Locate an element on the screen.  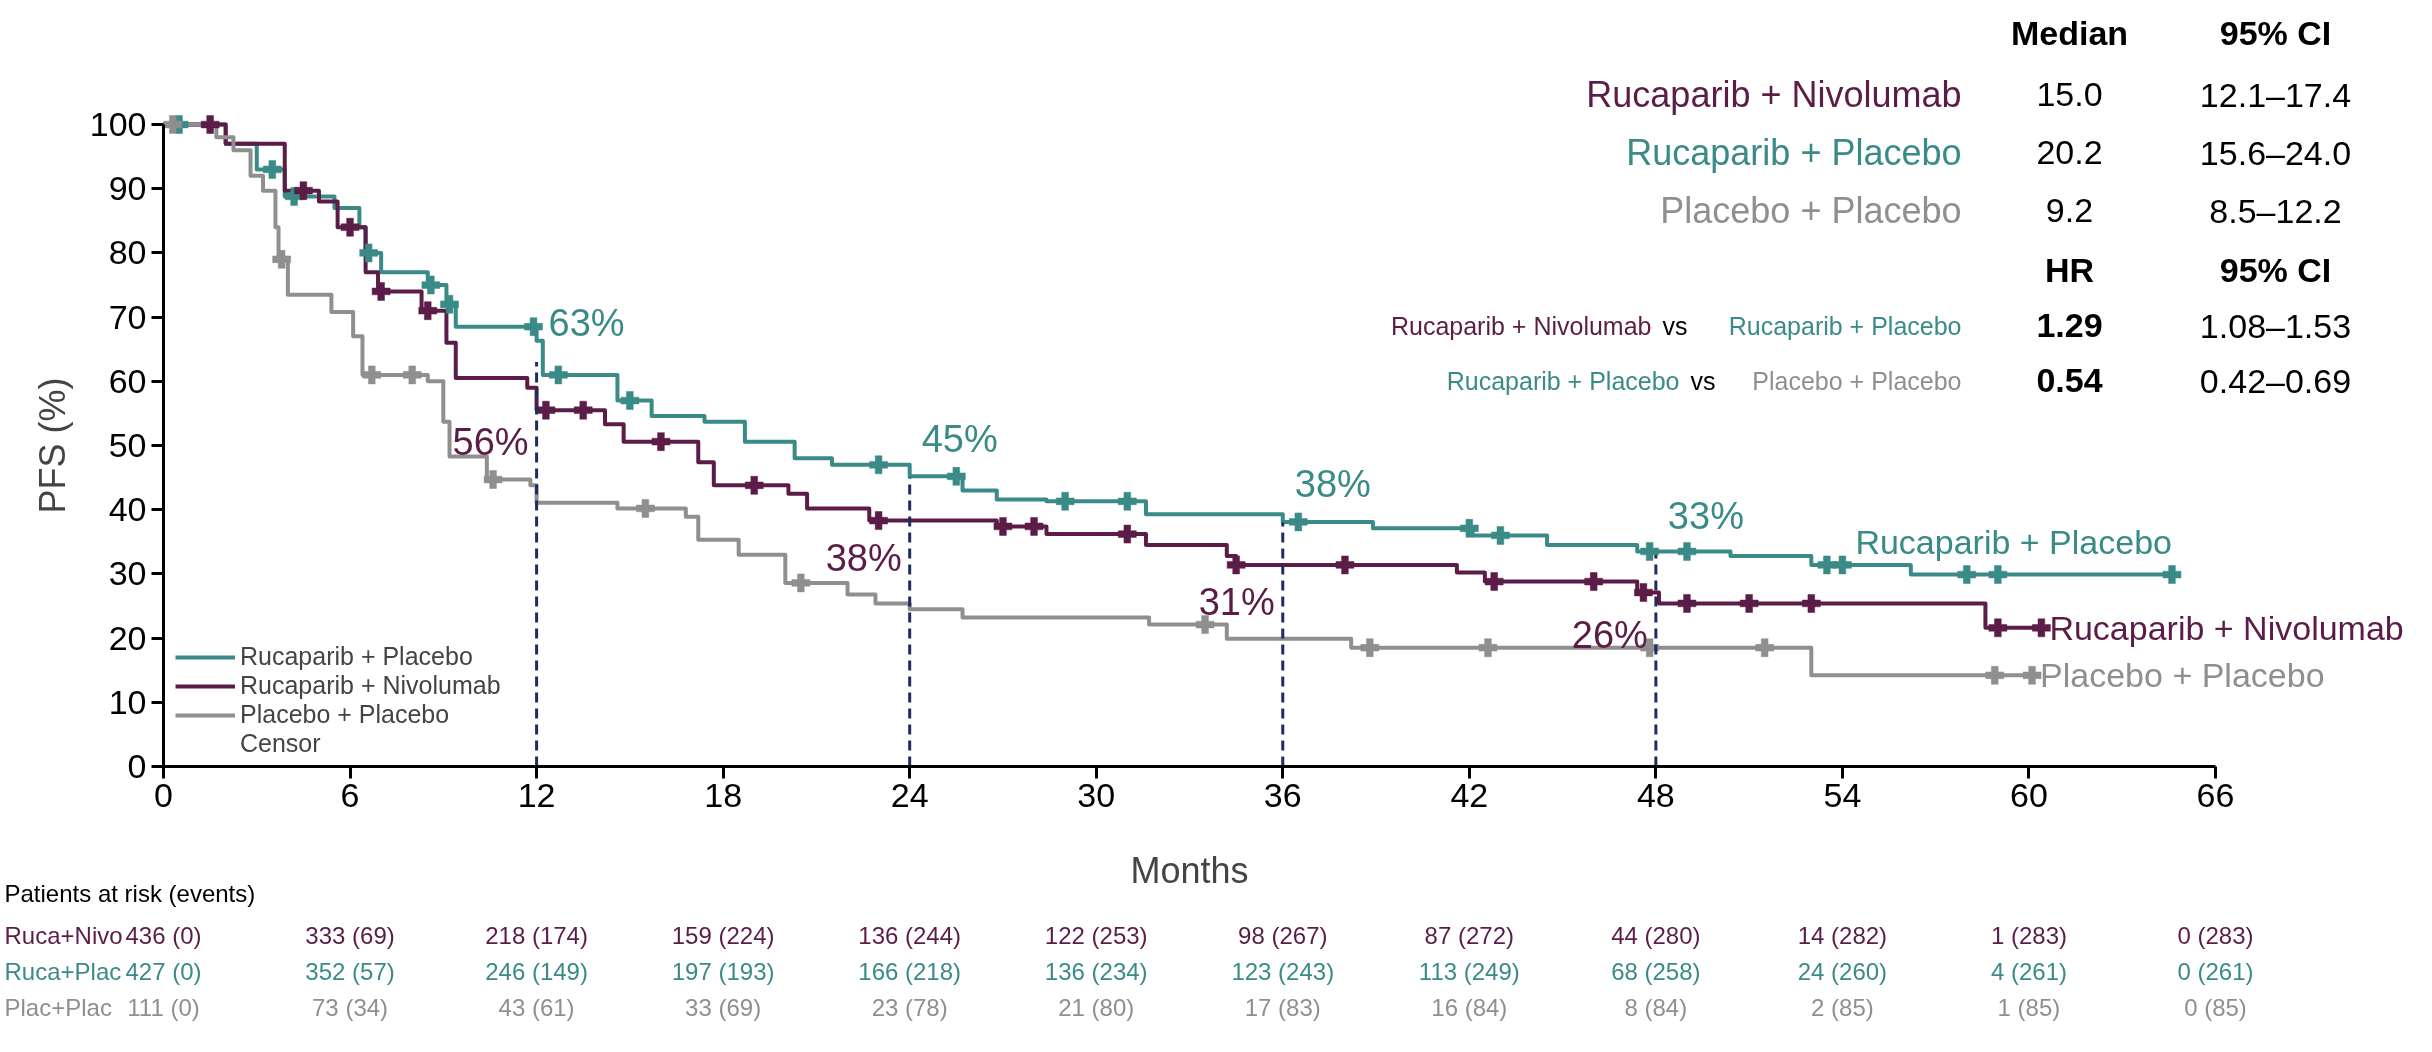
annotation: 56% is located at coordinates (490, 441).